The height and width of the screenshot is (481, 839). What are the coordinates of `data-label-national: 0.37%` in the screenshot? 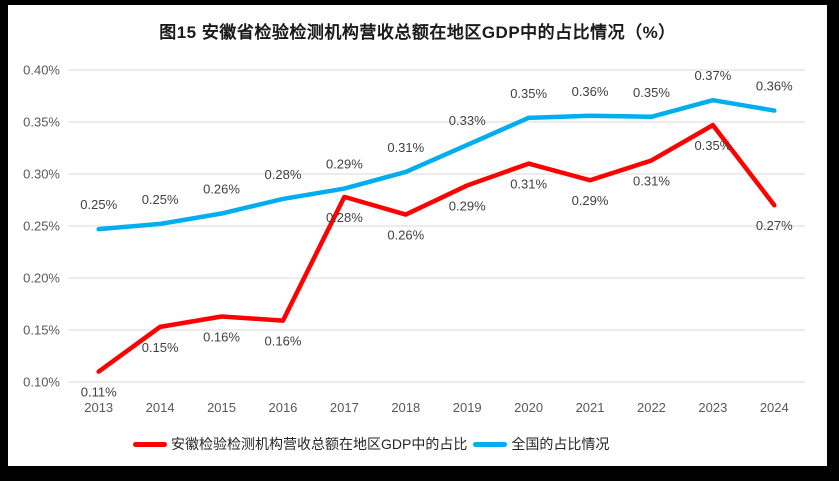 It's located at (712, 75).